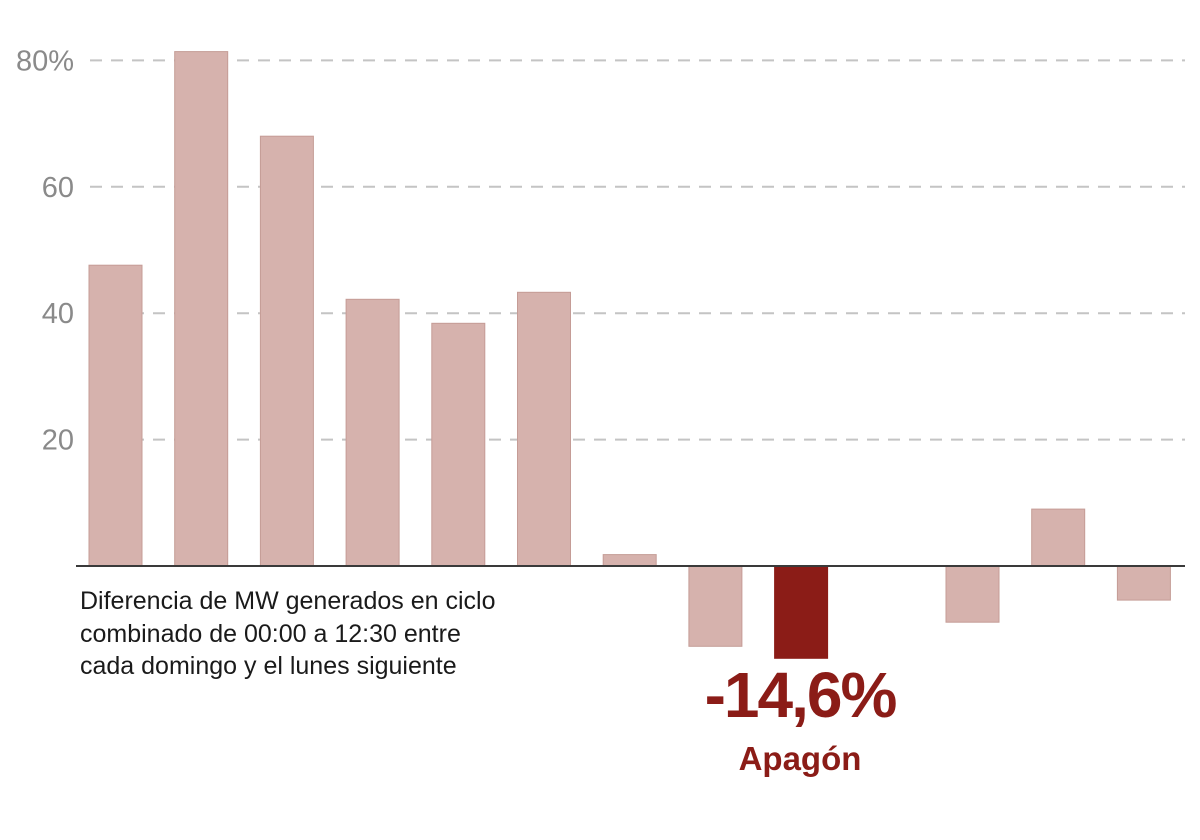  What do you see at coordinates (58, 441) in the screenshot?
I see `y-tick-label: 20` at bounding box center [58, 441].